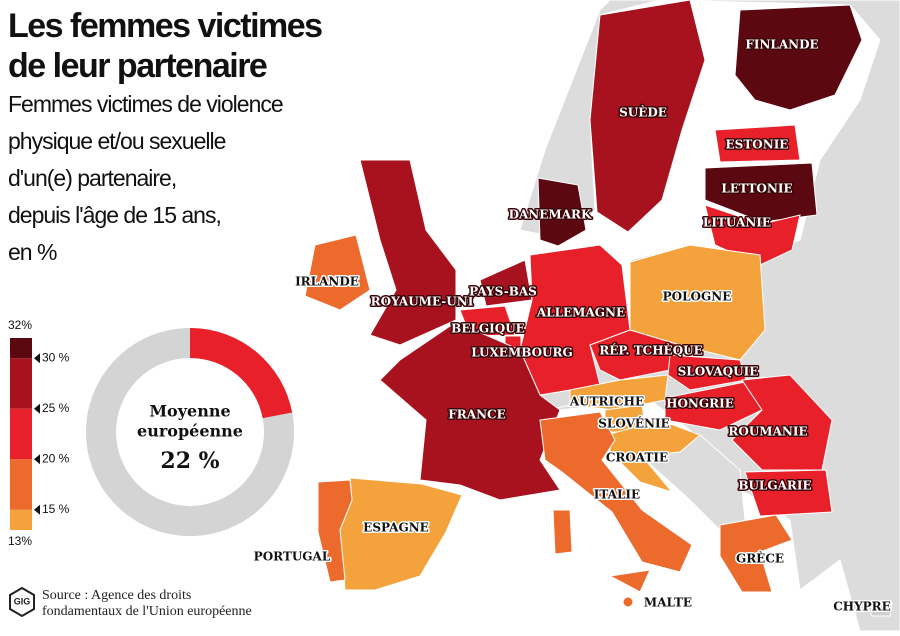  Describe the element at coordinates (606, 402) in the screenshot. I see `country-label: AUTRICHE` at that location.